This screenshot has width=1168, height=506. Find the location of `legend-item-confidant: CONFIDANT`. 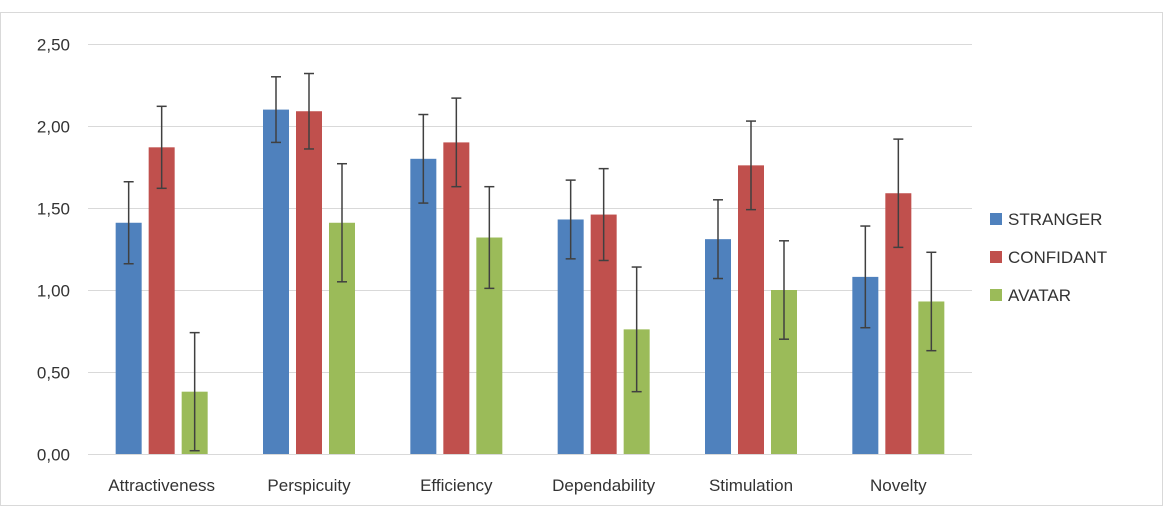

legend-item-confidant: CONFIDANT is located at coordinates (1048, 257).